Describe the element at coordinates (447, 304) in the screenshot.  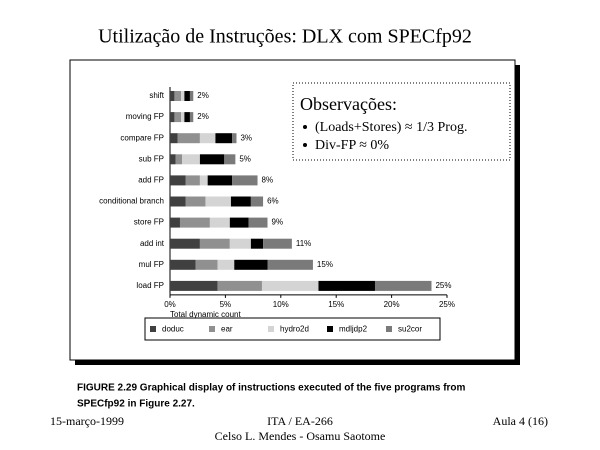
I see `x-tick-label: 25%` at that location.